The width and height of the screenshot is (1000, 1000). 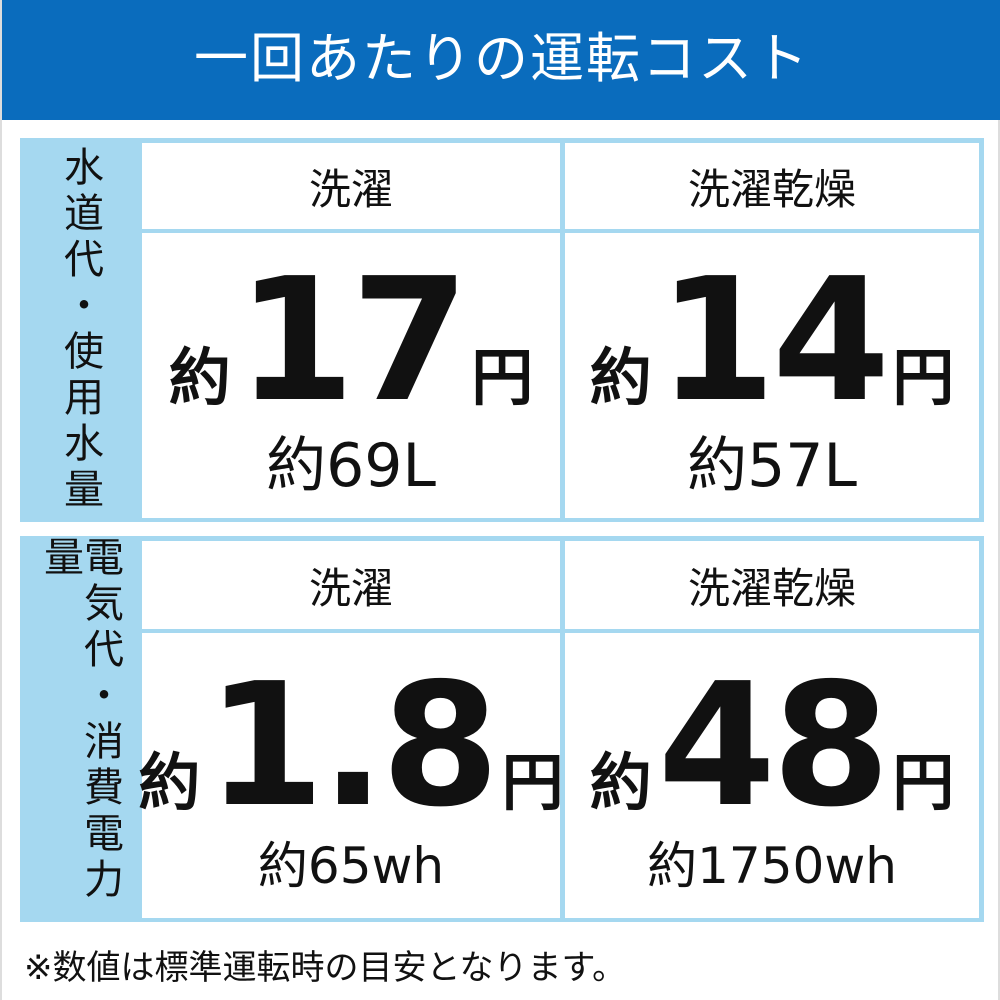 I want to click on value-cell: 約 1.8 円 約65wh, so click(x=351, y=775).